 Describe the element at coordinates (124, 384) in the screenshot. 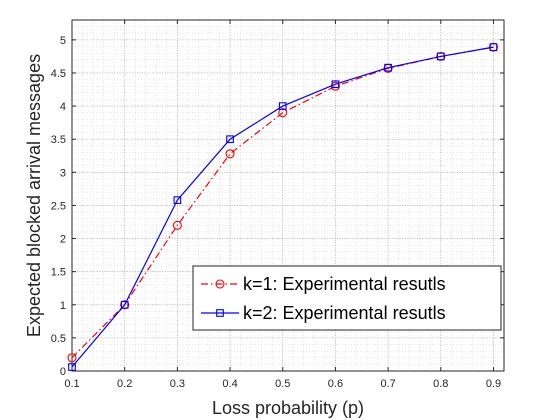

I see `x-tick-label: 0.2` at that location.